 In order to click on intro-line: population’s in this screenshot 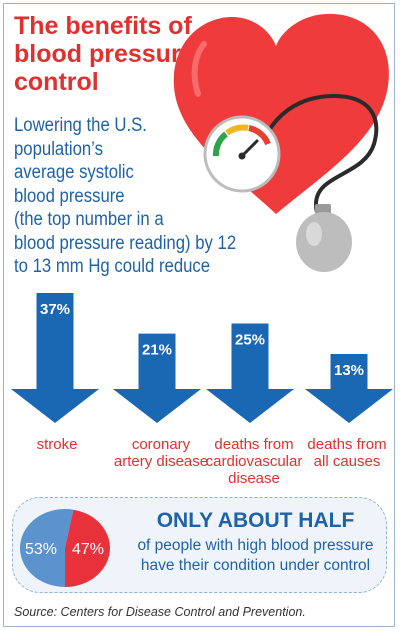, I will do `click(58, 149)`.